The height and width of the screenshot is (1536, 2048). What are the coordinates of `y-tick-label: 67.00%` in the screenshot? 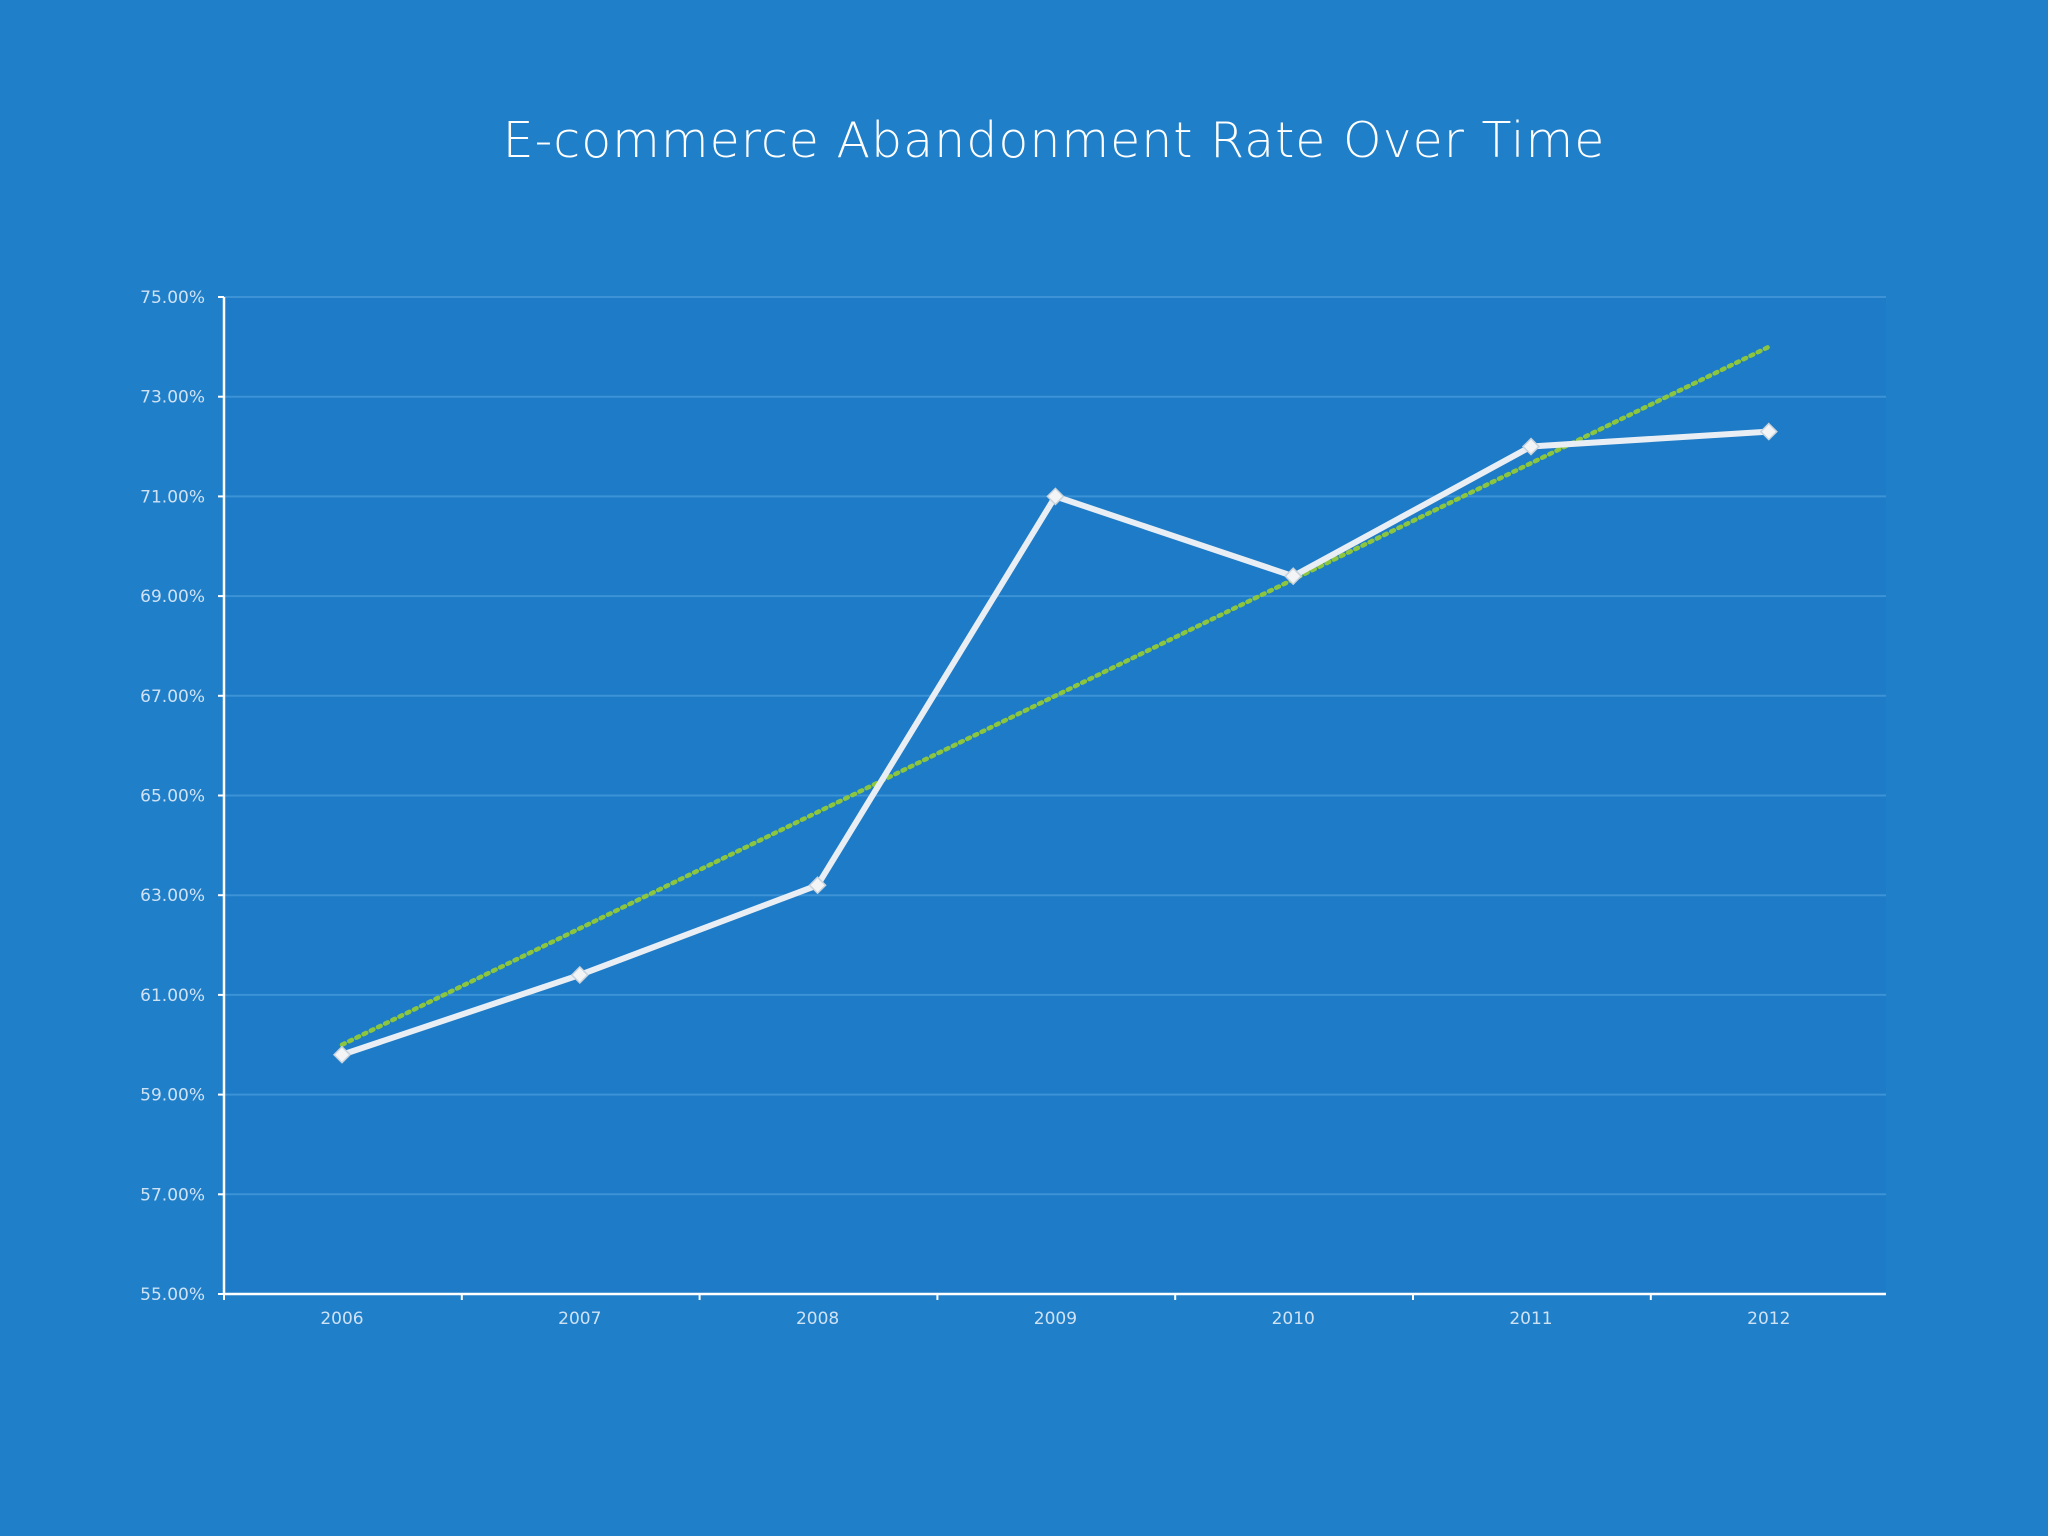 It's located at (172, 697).